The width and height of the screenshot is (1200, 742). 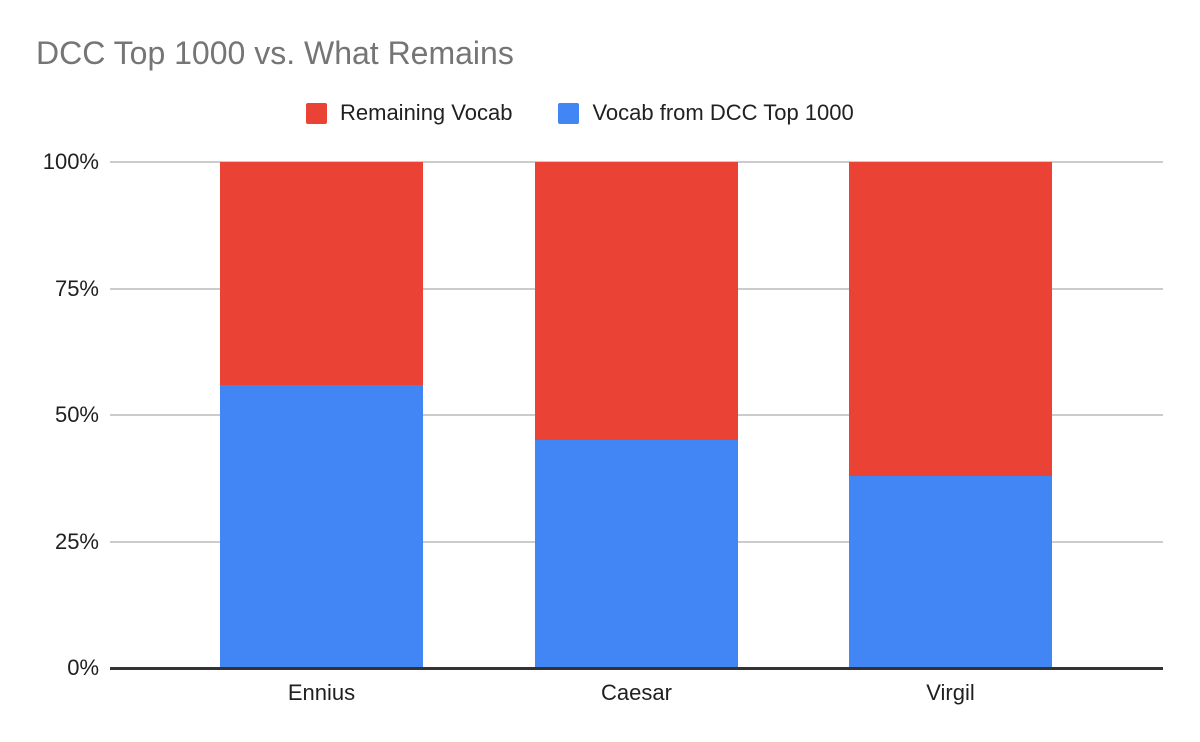 What do you see at coordinates (76, 541) in the screenshot?
I see `y-axis-tick-label: 25%` at bounding box center [76, 541].